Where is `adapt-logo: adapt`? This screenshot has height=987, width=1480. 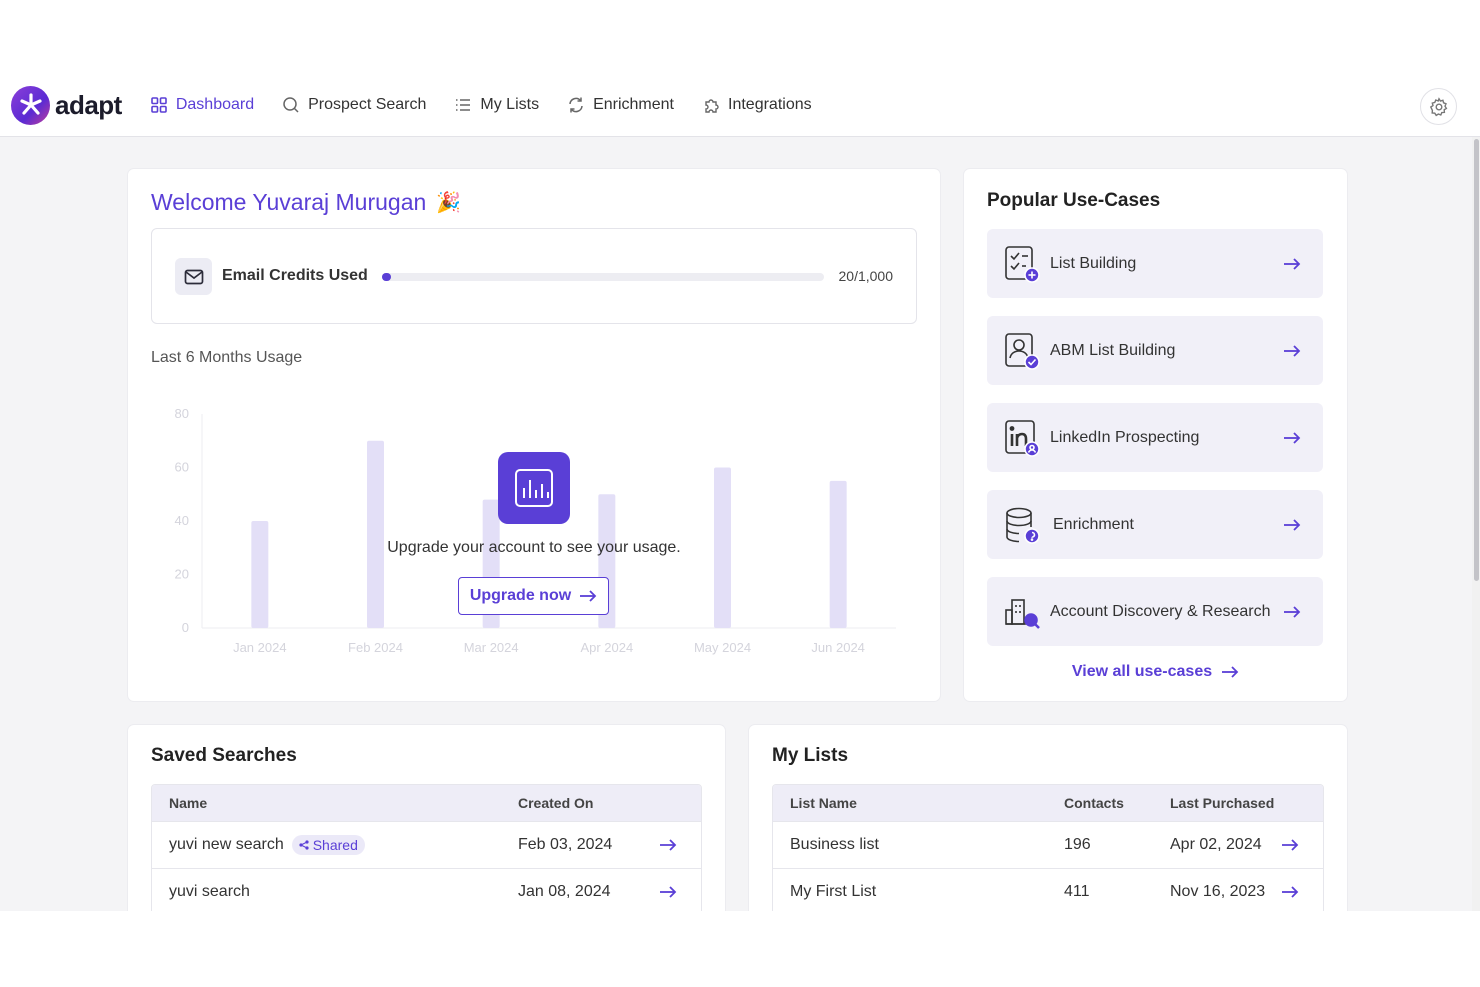 adapt-logo: adapt is located at coordinates (66, 105).